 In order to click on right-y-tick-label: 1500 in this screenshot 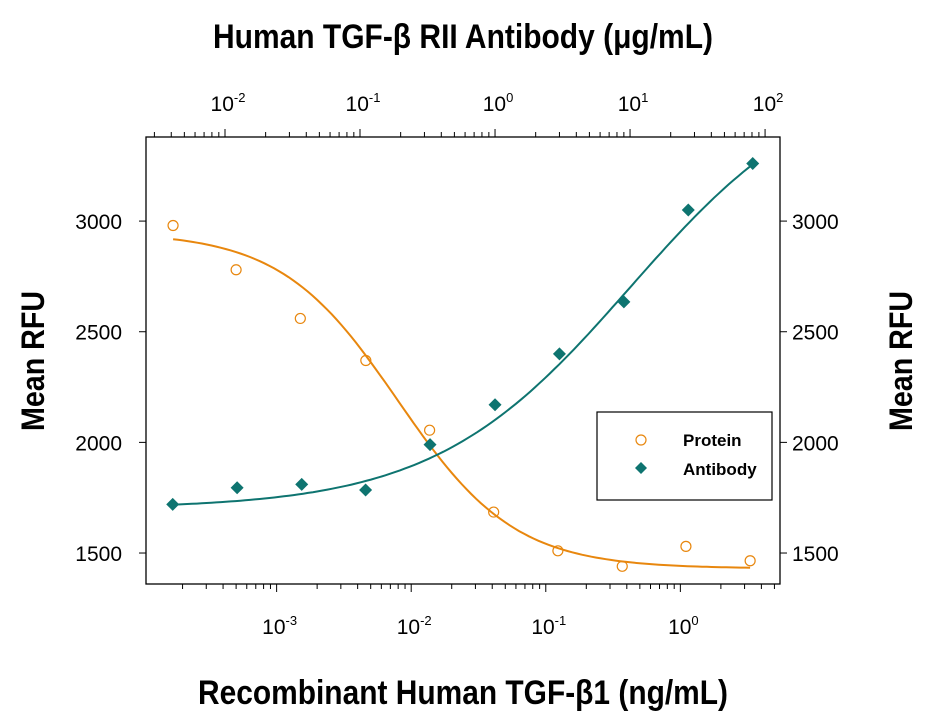, I will do `click(815, 554)`.